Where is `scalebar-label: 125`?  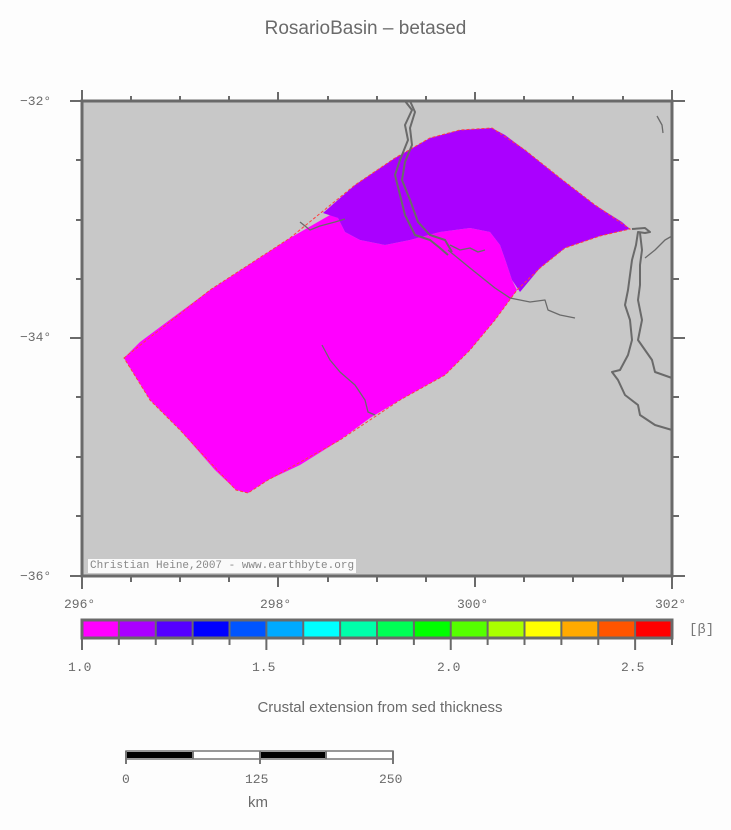 scalebar-label: 125 is located at coordinates (257, 779).